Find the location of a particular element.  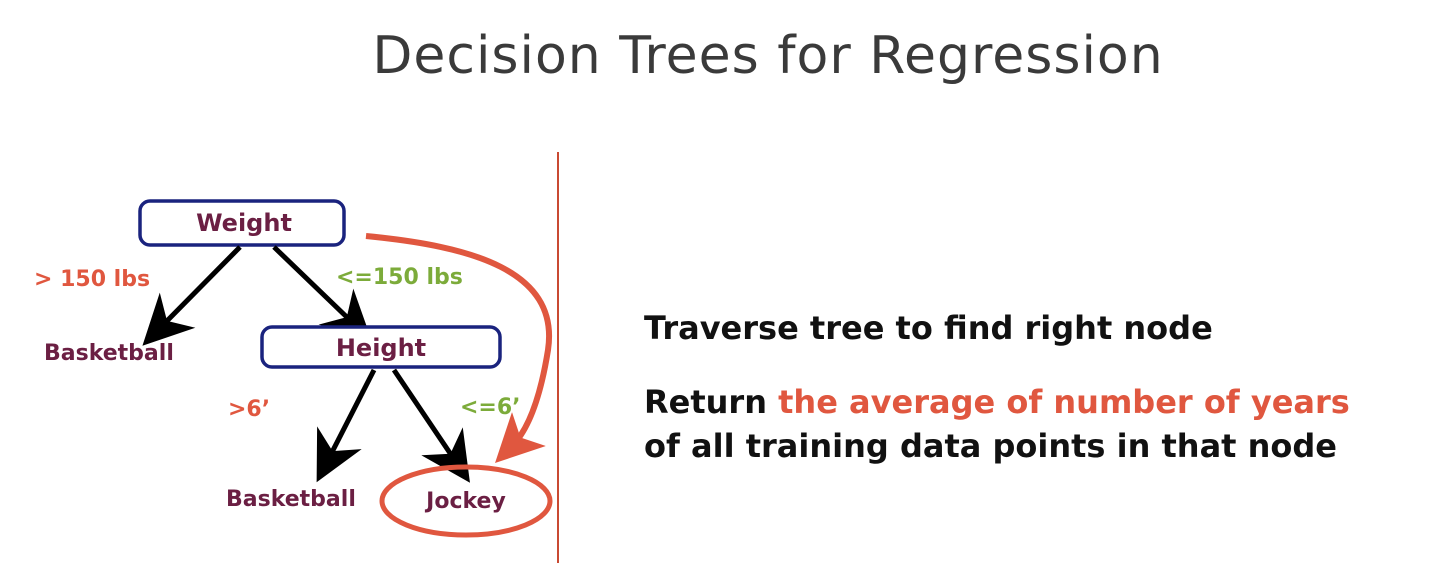

inner-right-leaf-label: Jockey is located at coordinates (465, 501).